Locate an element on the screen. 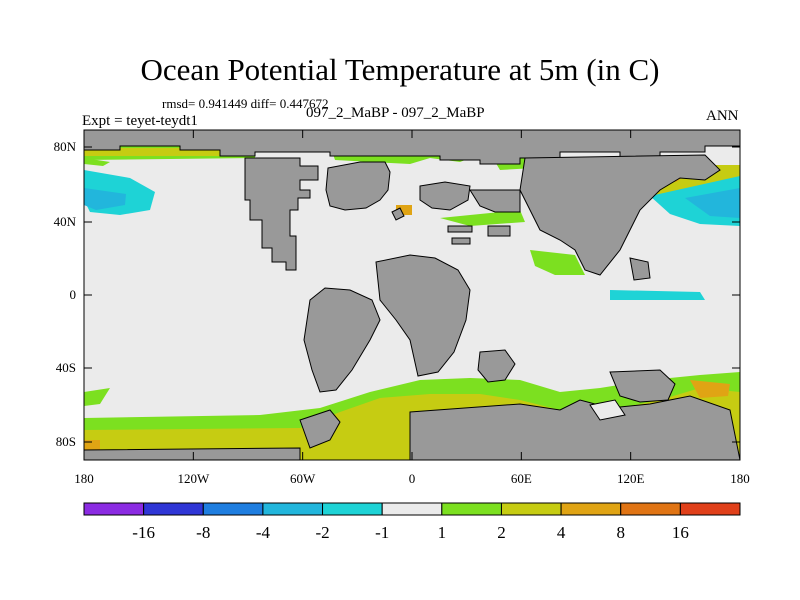 The width and height of the screenshot is (800, 600). eq-pacific-cyan-strip is located at coordinates (657, 295).